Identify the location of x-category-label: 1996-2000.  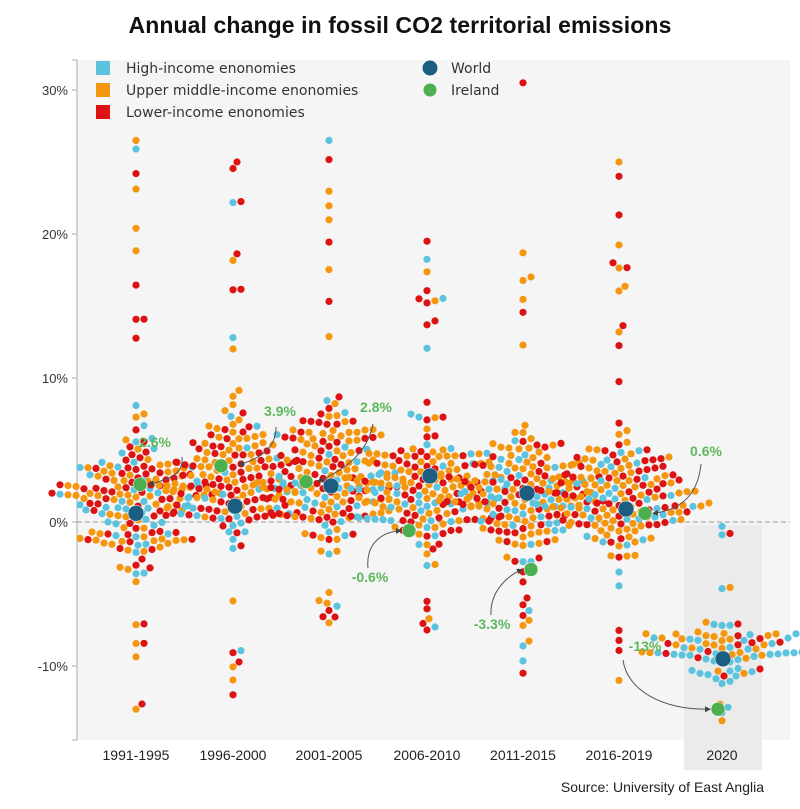
(233, 755).